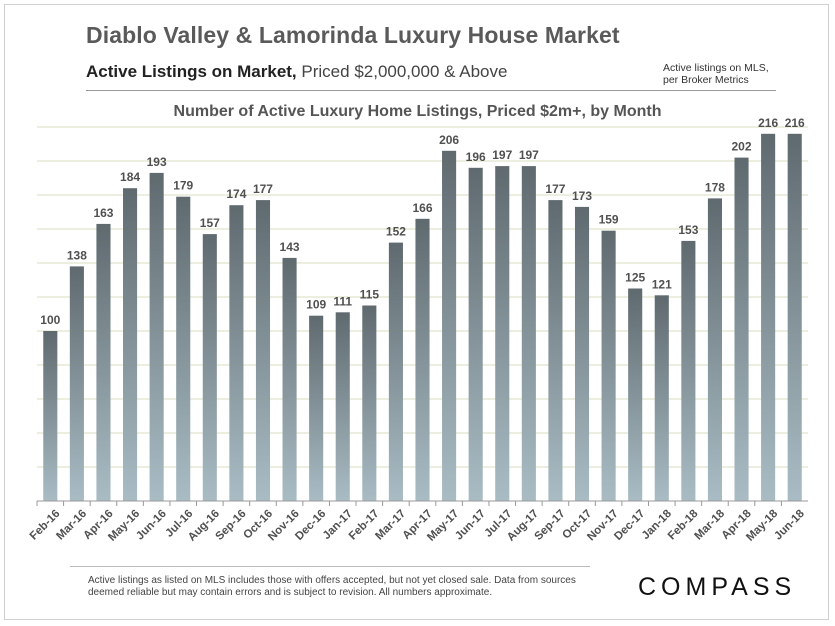  I want to click on header-divider, so click(431, 90).